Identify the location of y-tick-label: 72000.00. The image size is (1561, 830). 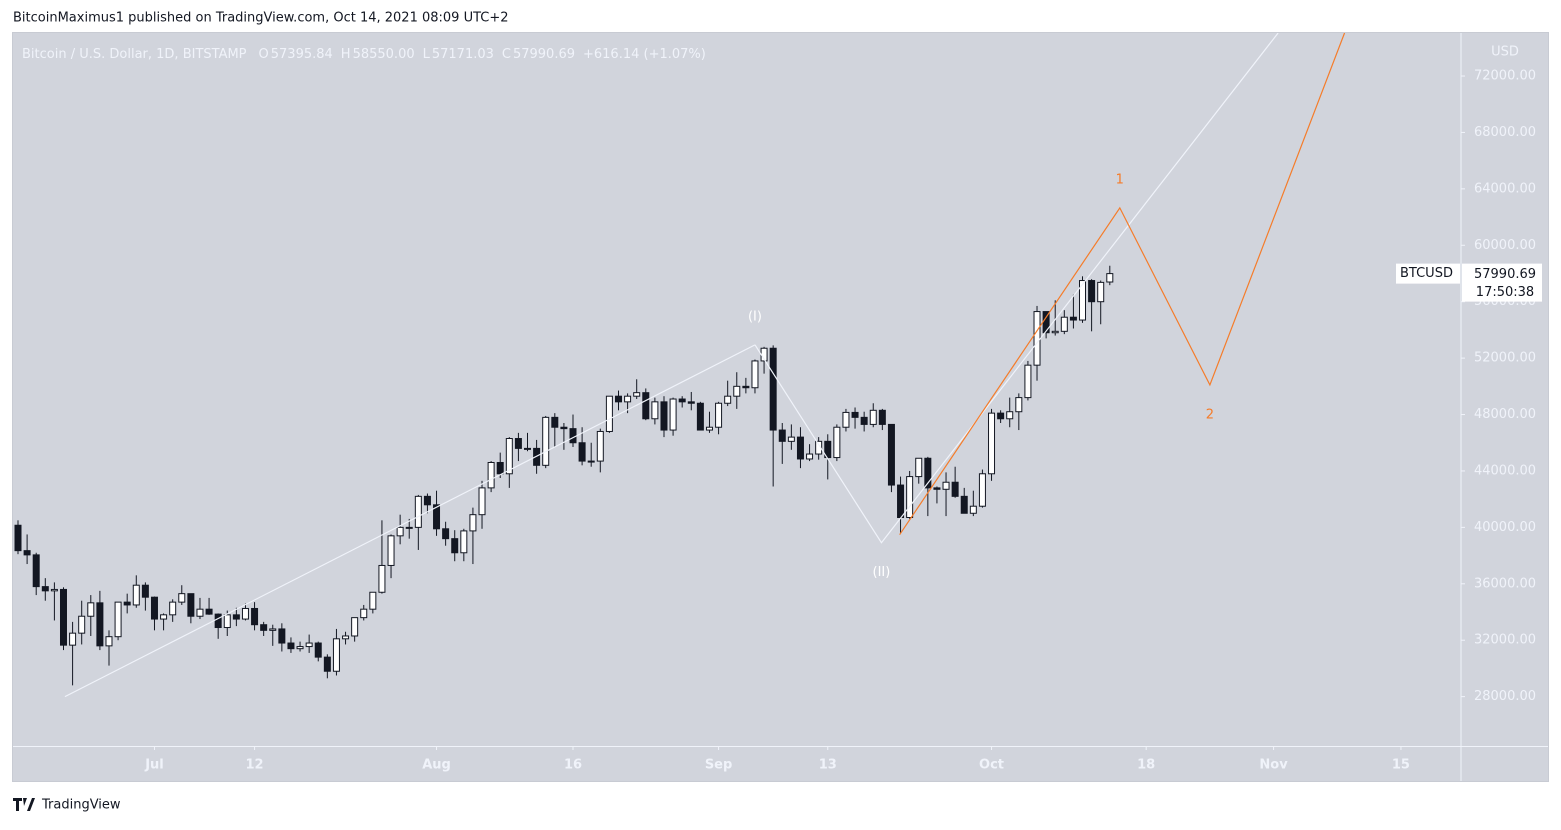
(1505, 76).